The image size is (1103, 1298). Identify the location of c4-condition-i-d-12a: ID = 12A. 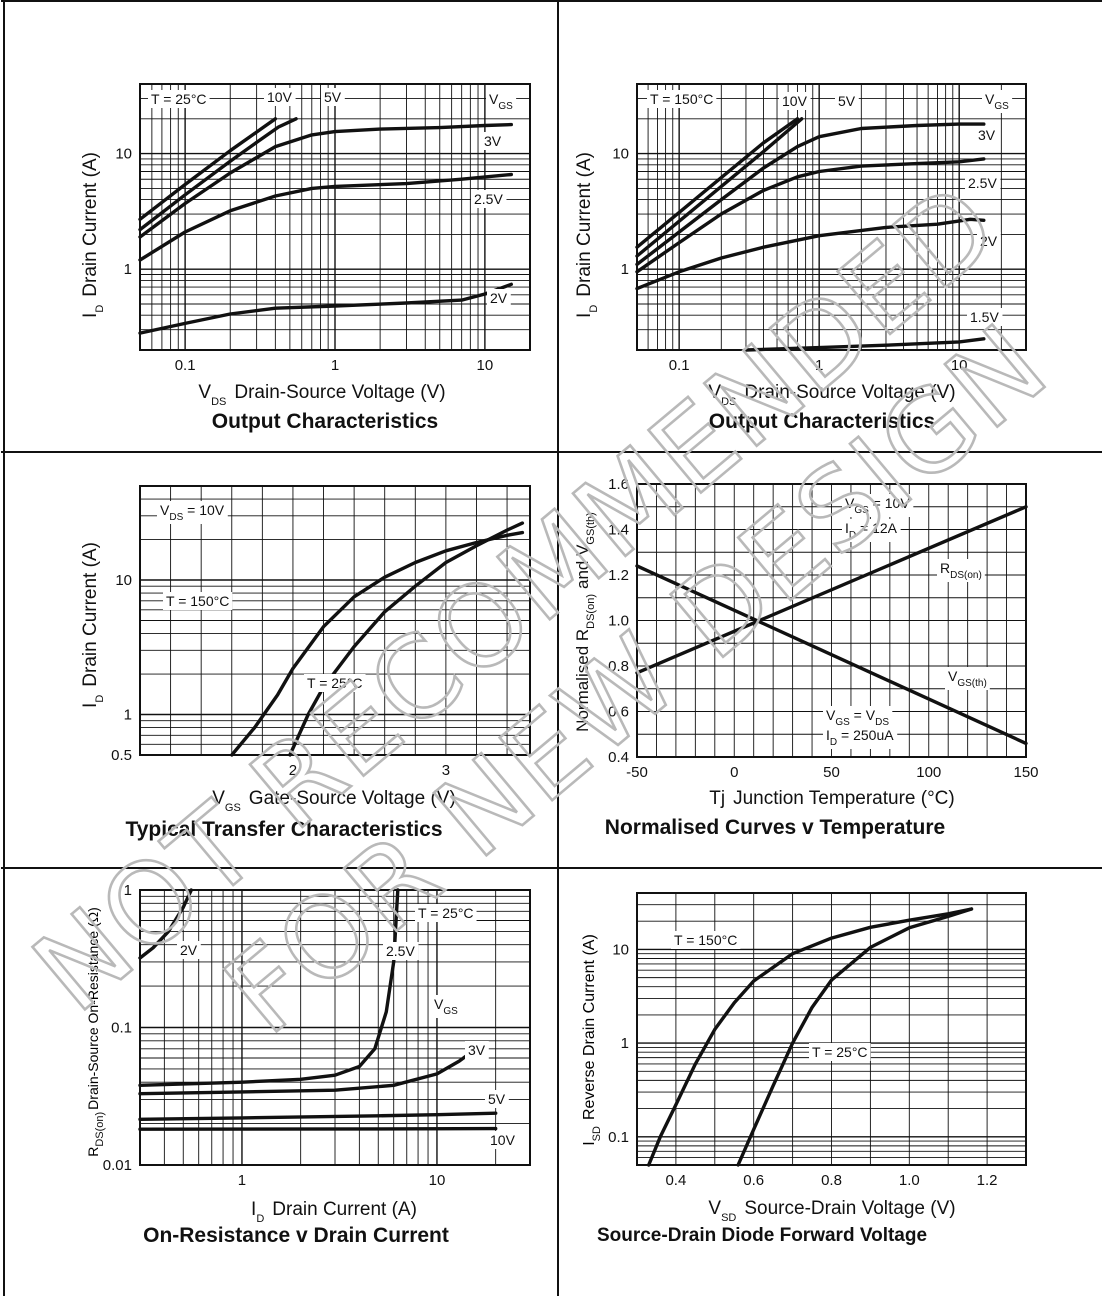
(871, 530).